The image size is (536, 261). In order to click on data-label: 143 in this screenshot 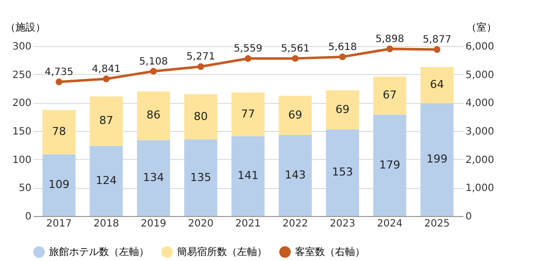, I will do `click(295, 175)`.